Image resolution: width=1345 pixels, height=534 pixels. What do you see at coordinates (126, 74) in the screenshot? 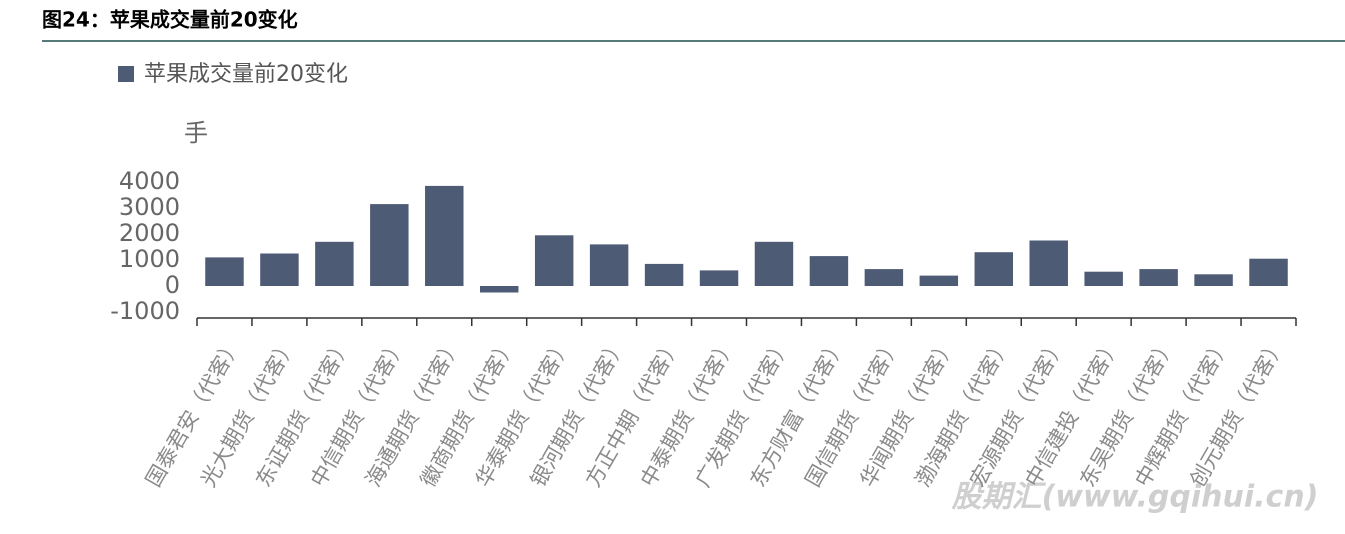
I see `legend-swatch` at bounding box center [126, 74].